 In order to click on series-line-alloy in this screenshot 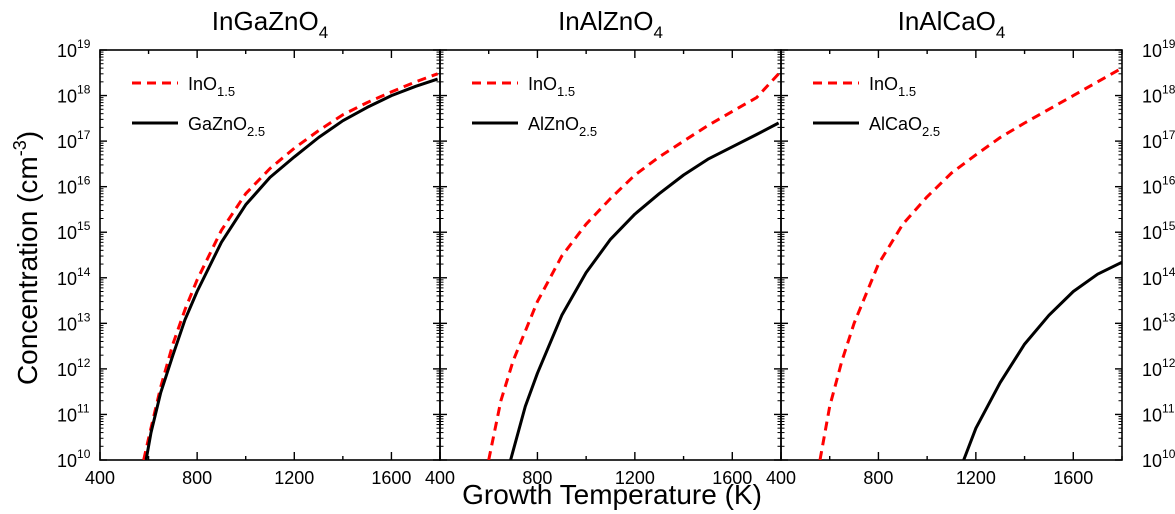, I will do `click(1042, 360)`.